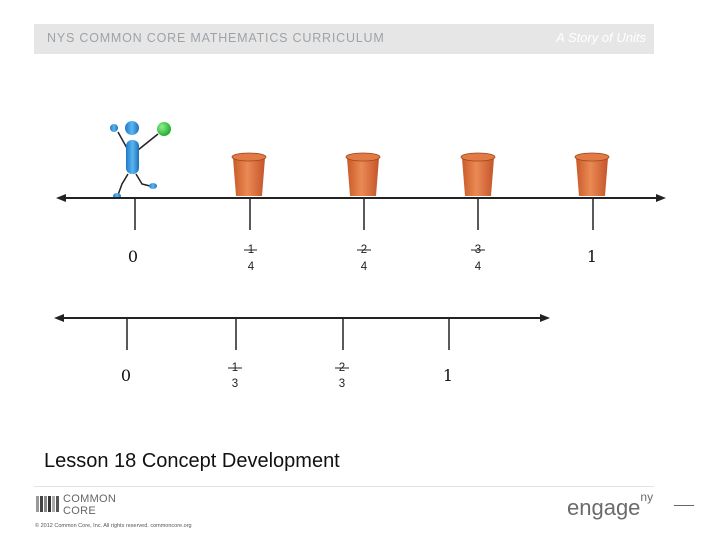  I want to click on logo-line-common: COMMON, so click(90, 499).